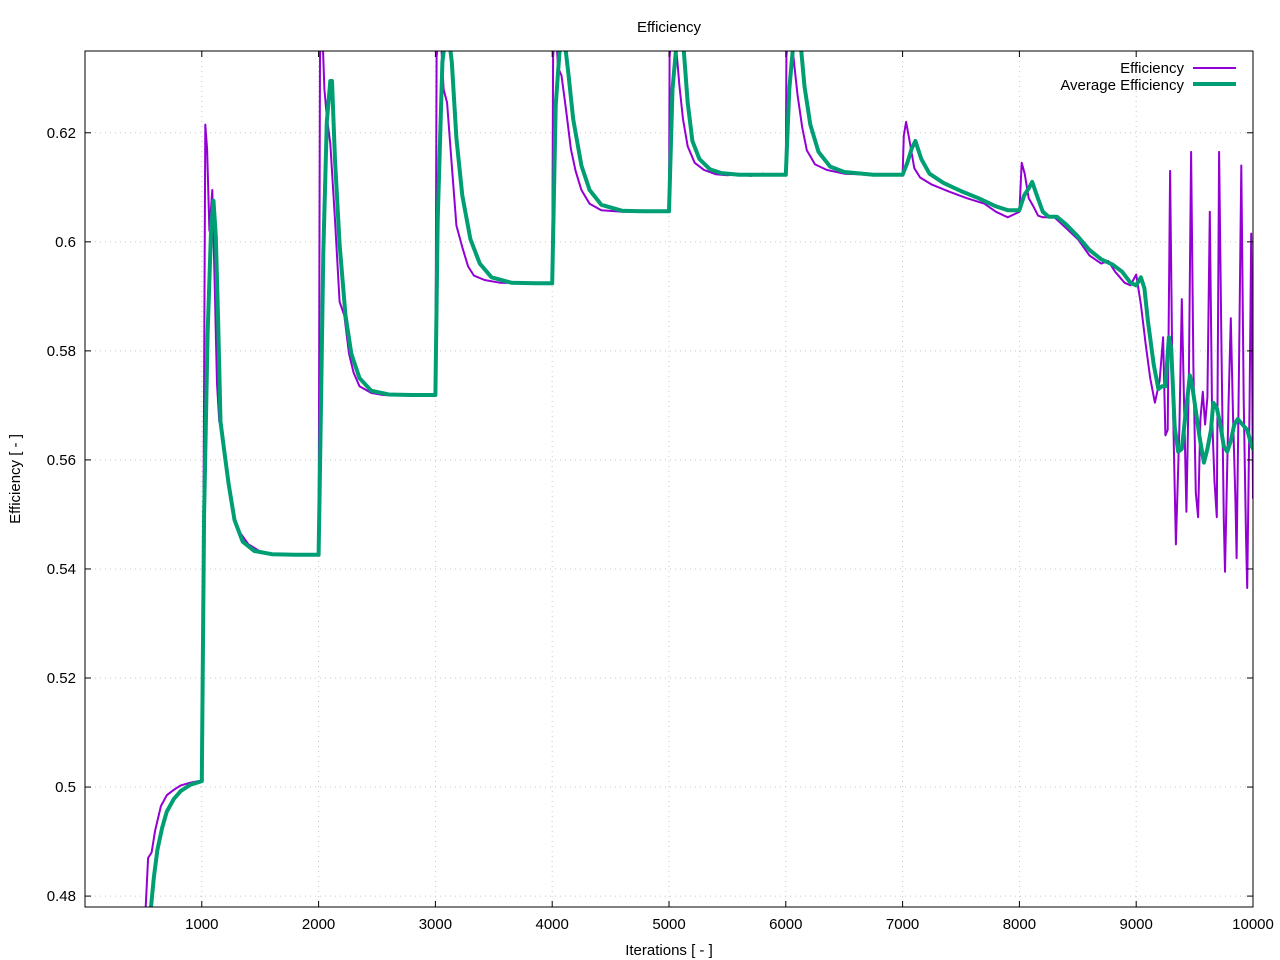 The height and width of the screenshot is (960, 1280). What do you see at coordinates (1253, 924) in the screenshot?
I see `x-tick-label: 10000` at bounding box center [1253, 924].